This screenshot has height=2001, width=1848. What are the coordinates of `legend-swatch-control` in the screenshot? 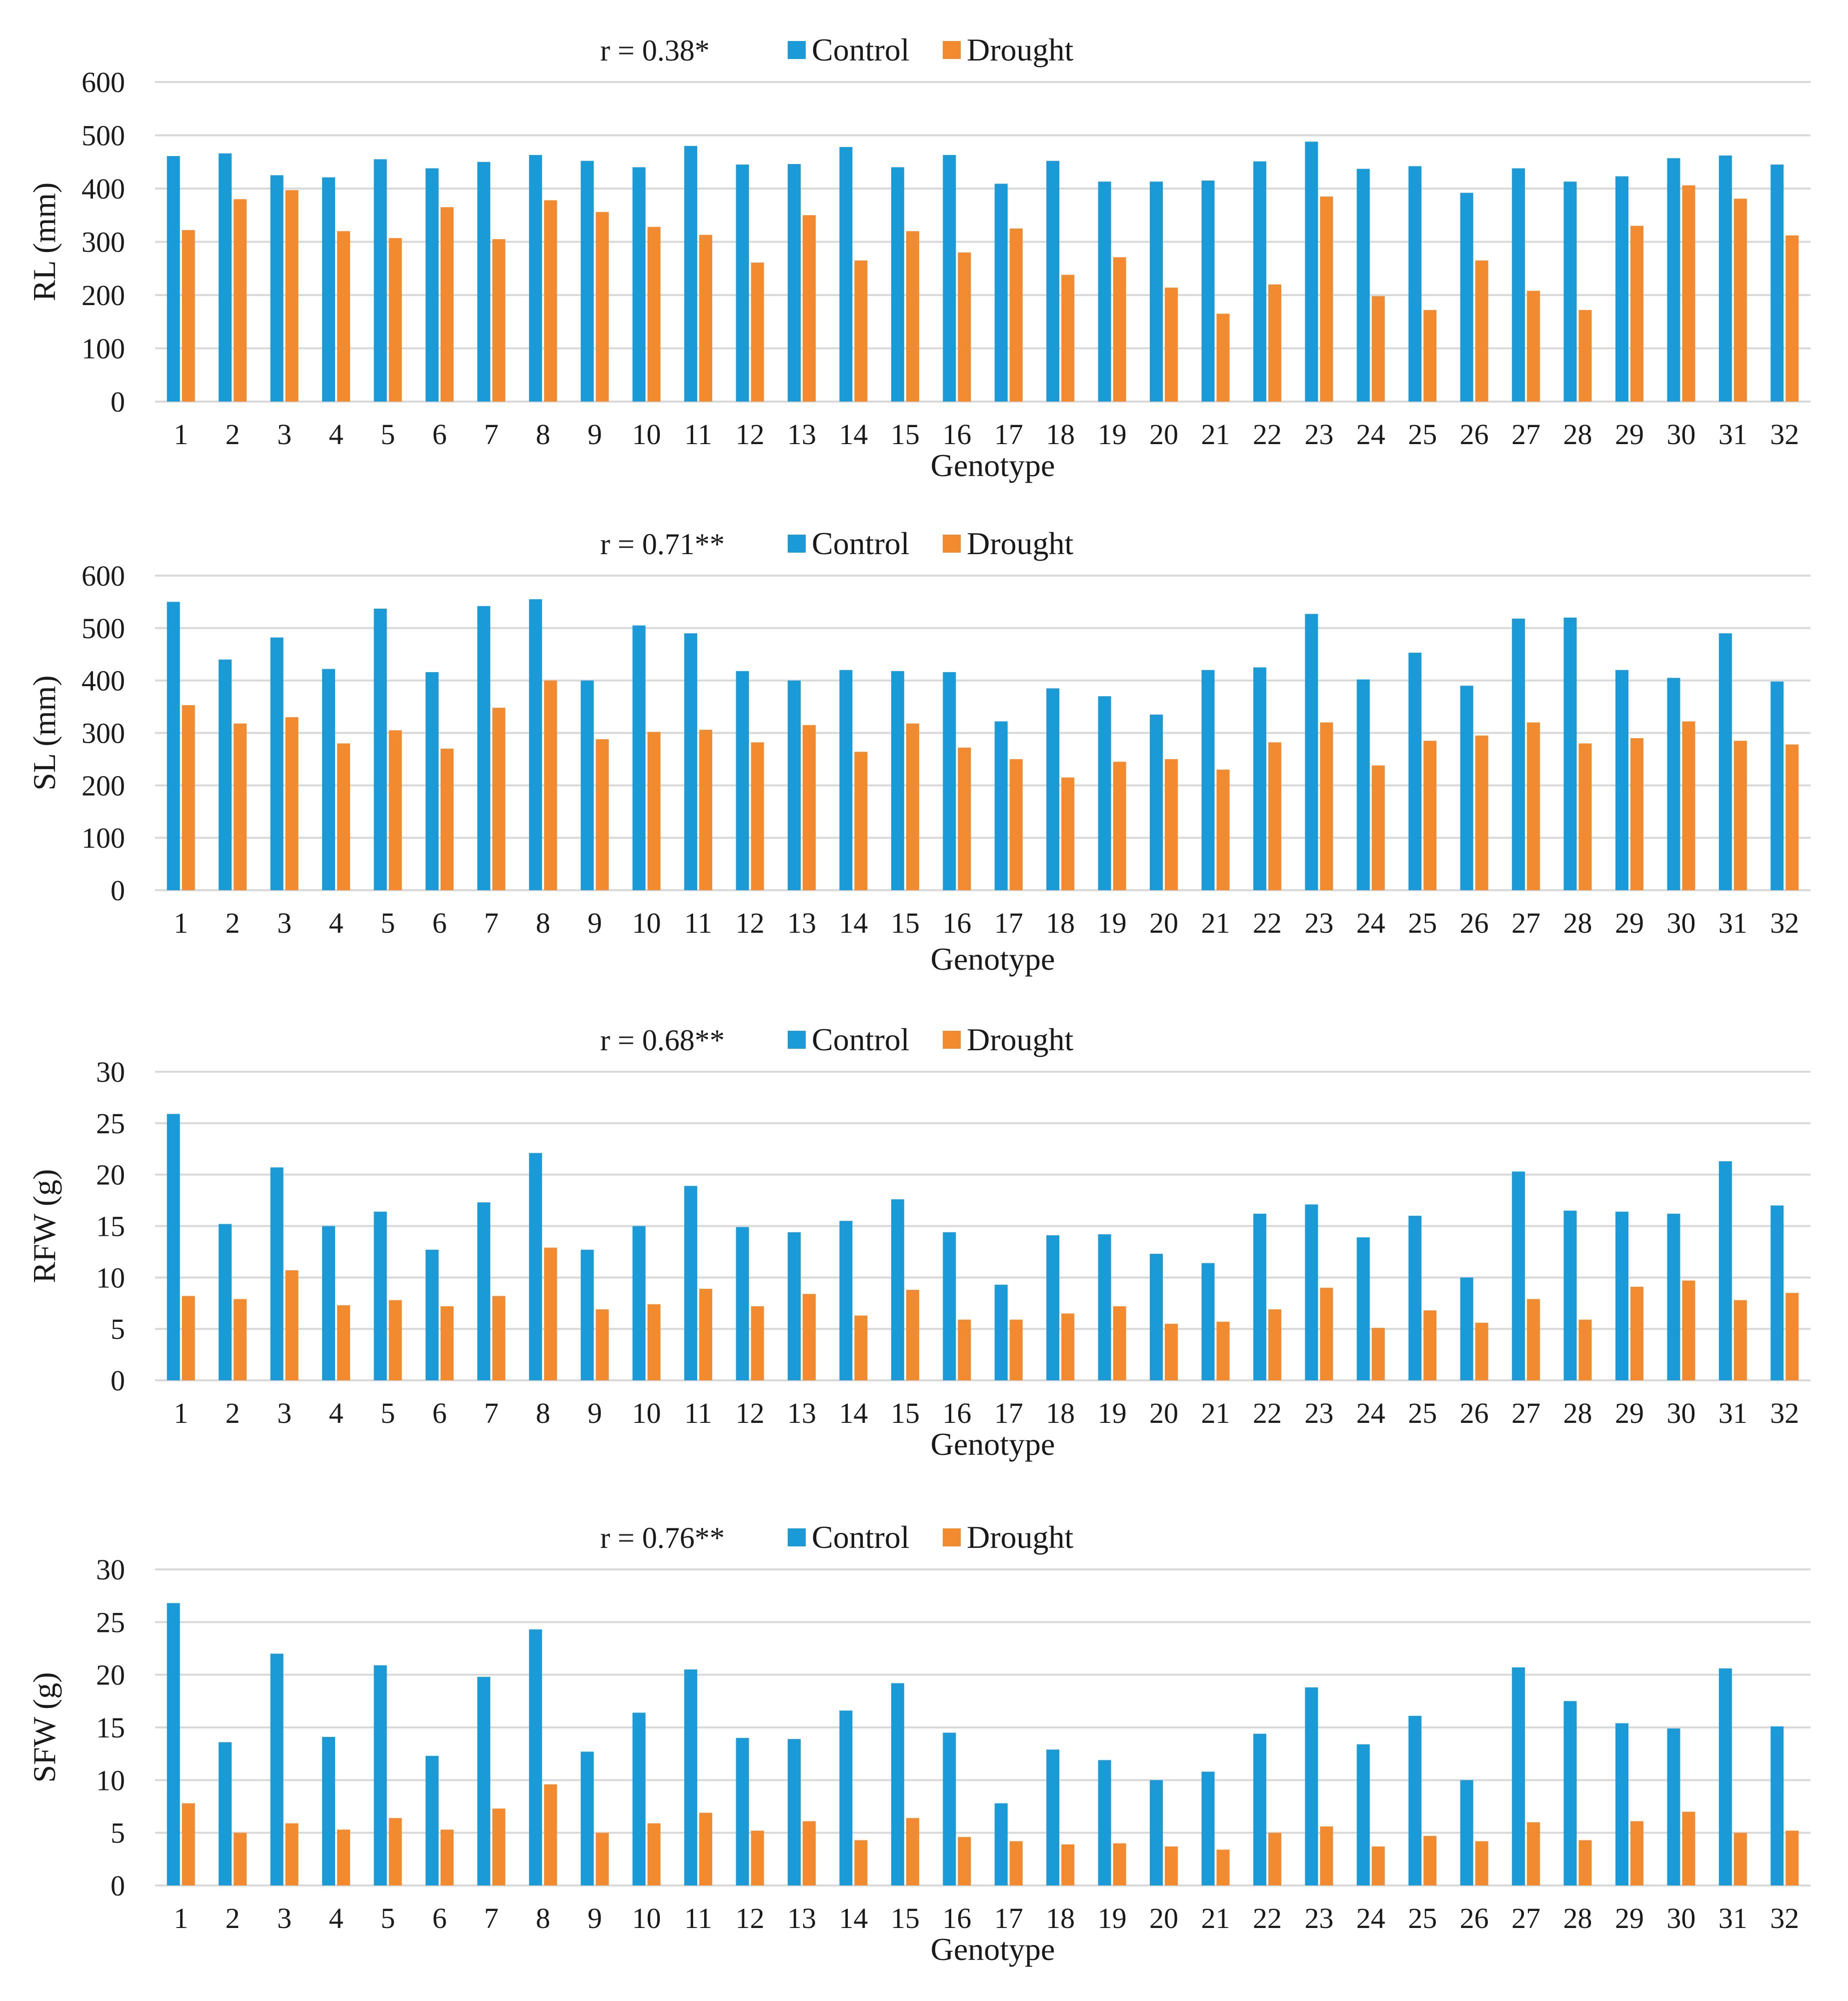 It's located at (797, 1040).